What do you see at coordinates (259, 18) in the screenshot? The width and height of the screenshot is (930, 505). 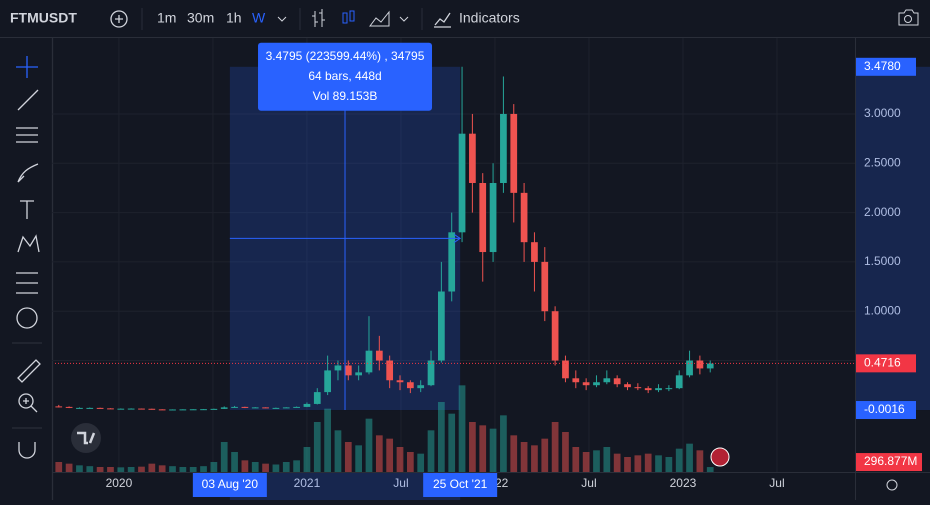 I see `interval-active: W` at bounding box center [259, 18].